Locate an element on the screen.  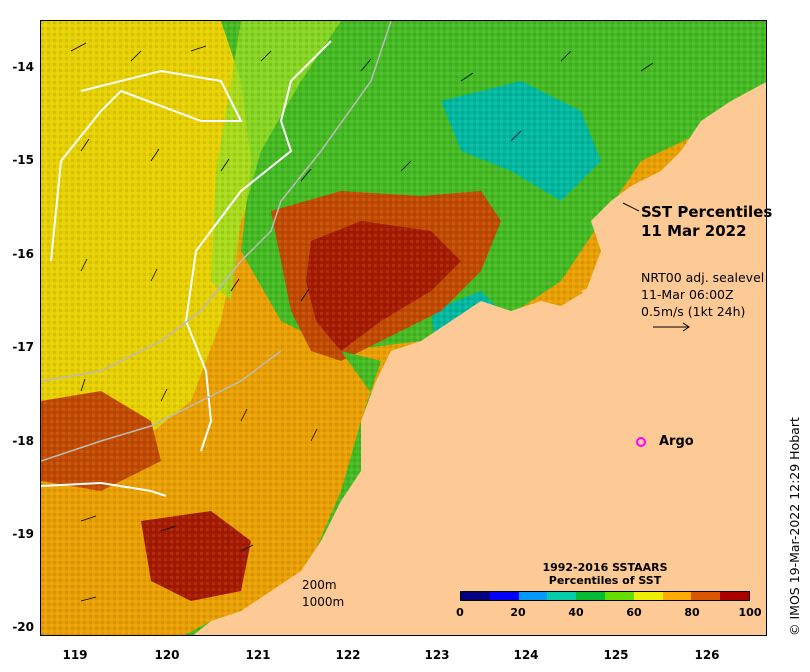
legend-tick: 0 is located at coordinates (460, 612).